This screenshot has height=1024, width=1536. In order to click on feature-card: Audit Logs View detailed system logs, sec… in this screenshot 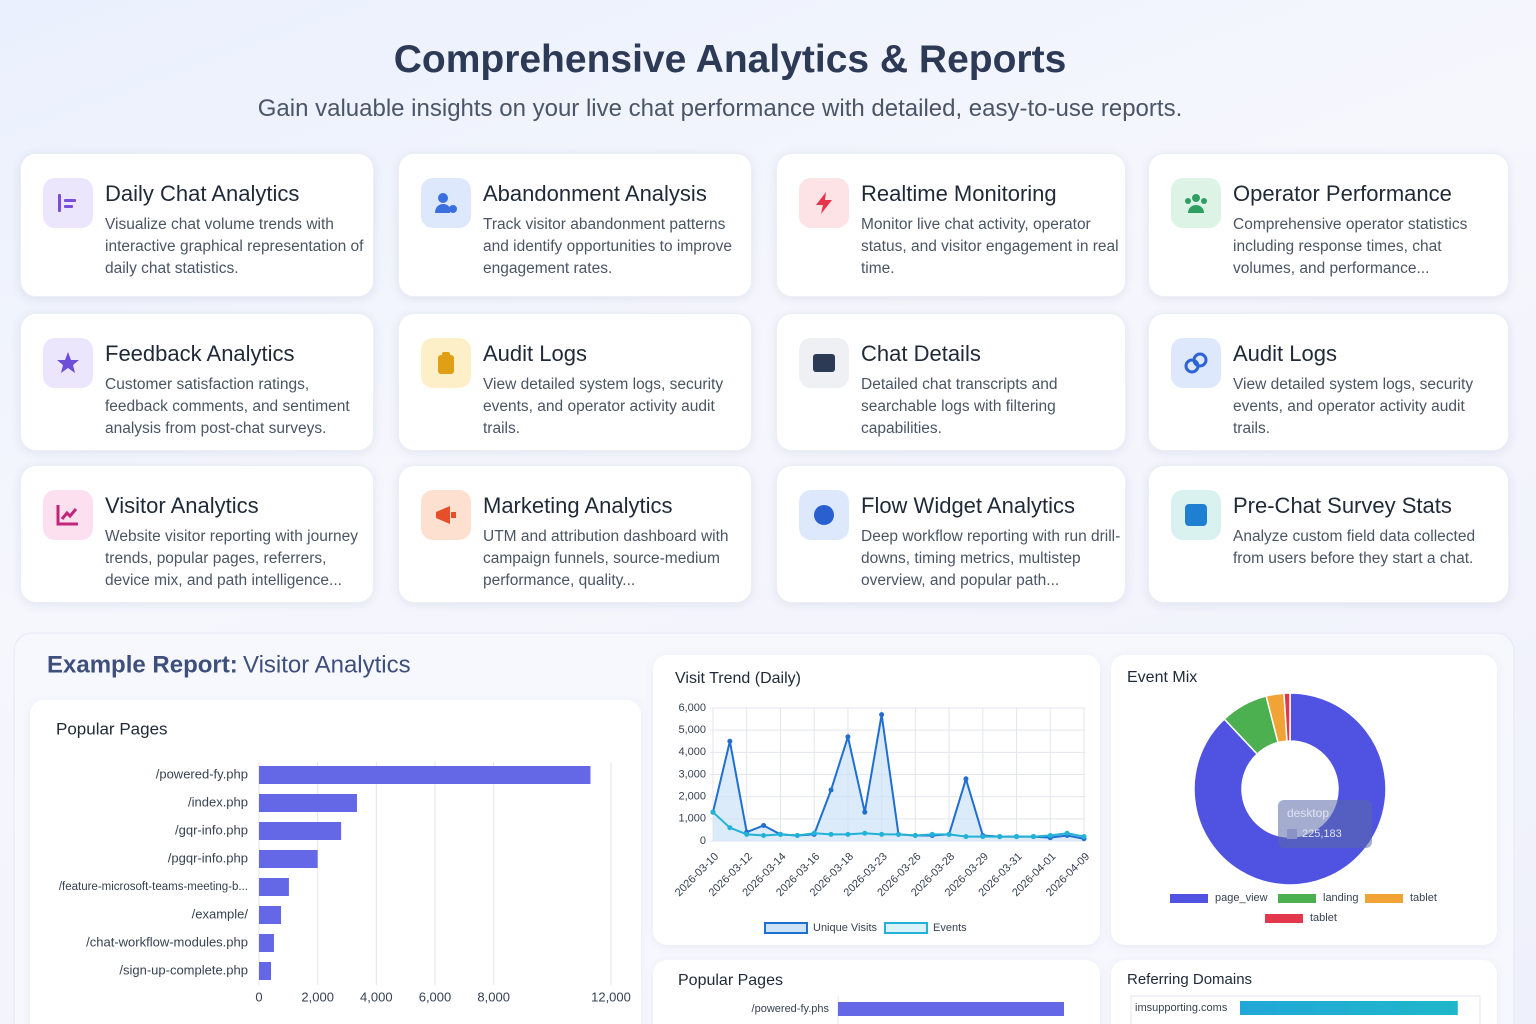, I will do `click(1328, 382)`.